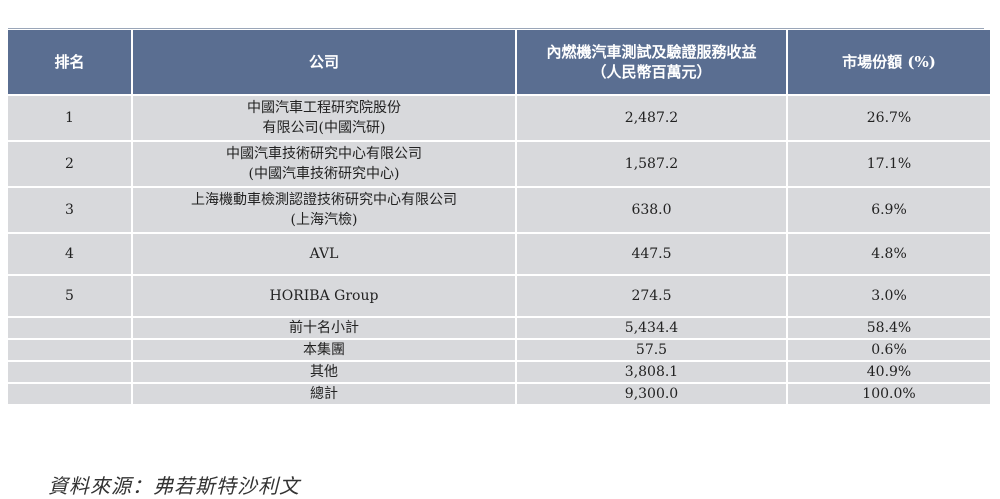 This screenshot has height=499, width=1000. What do you see at coordinates (651, 372) in the screenshot?
I see `revenue-cell: 3,808.1` at bounding box center [651, 372].